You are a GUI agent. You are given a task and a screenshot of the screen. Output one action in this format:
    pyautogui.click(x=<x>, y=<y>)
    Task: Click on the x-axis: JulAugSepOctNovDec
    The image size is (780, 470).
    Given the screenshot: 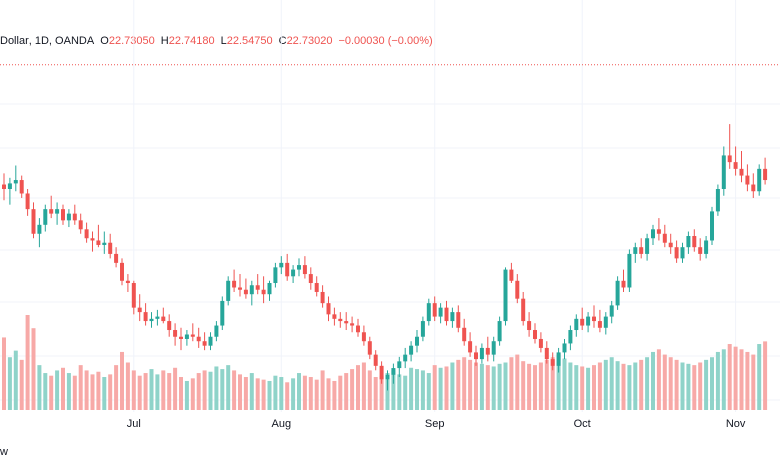 What is the action you would take?
    pyautogui.click(x=436, y=424)
    